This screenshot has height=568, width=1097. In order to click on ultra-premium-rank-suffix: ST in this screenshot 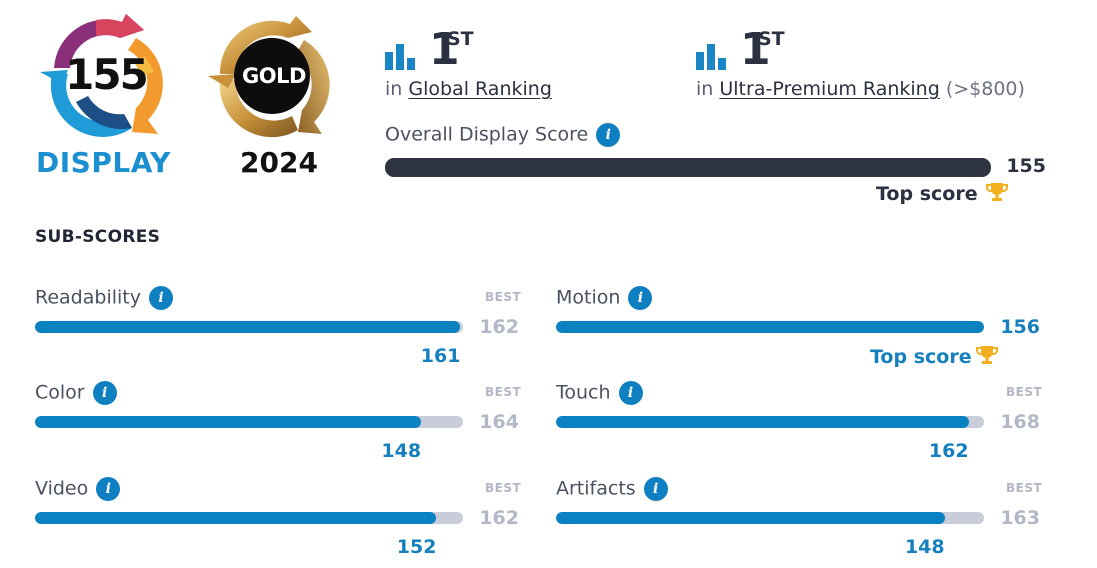, I will do `click(771, 39)`.